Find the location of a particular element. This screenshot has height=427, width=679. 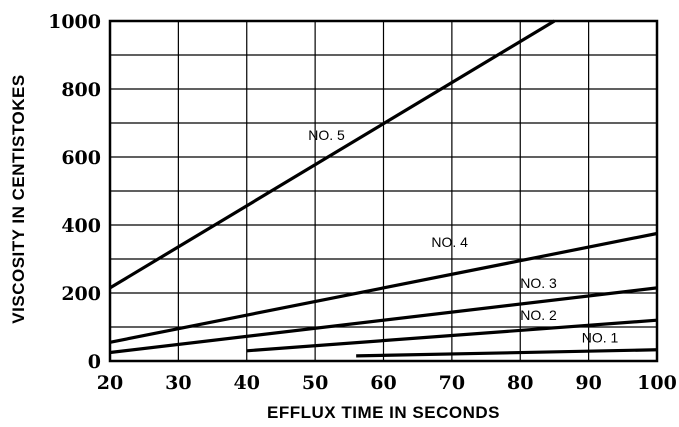

y-tick-label: 1000 is located at coordinates (74, 22).